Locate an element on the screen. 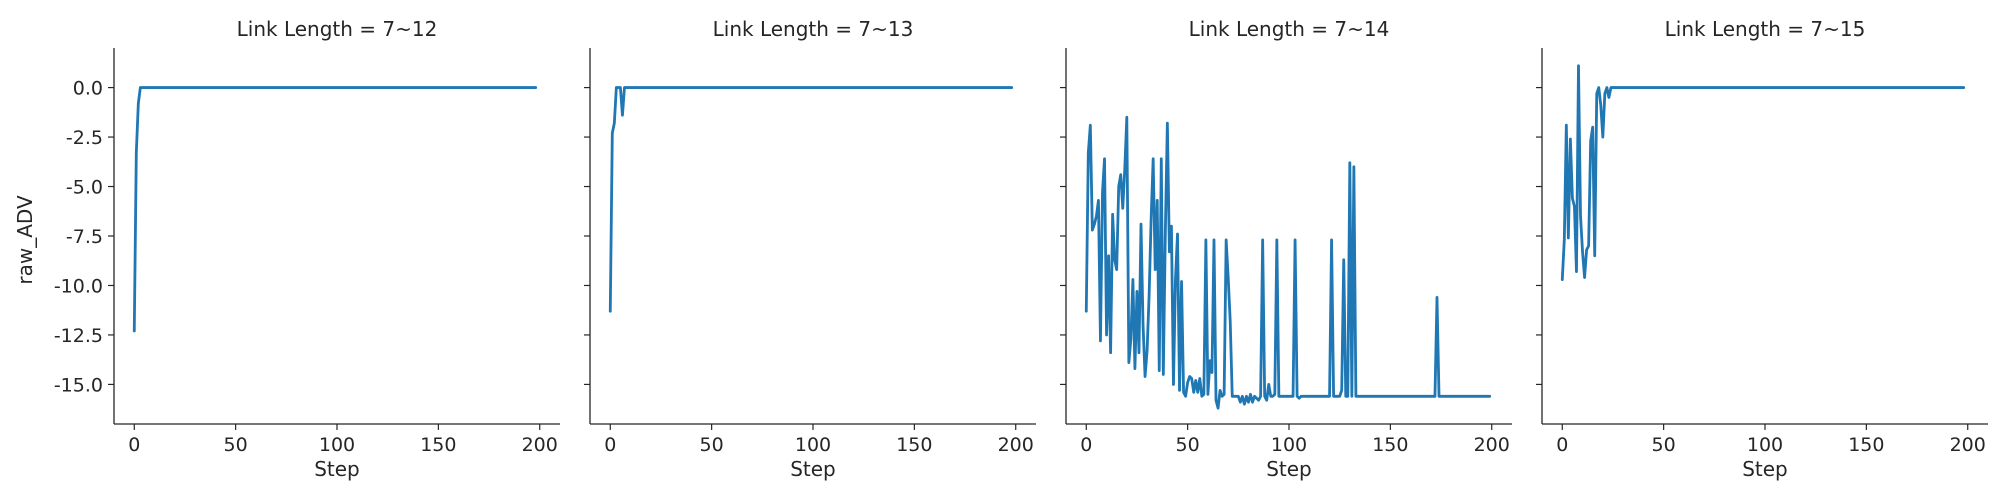  y-tick-label: -2.5 is located at coordinates (84, 138).